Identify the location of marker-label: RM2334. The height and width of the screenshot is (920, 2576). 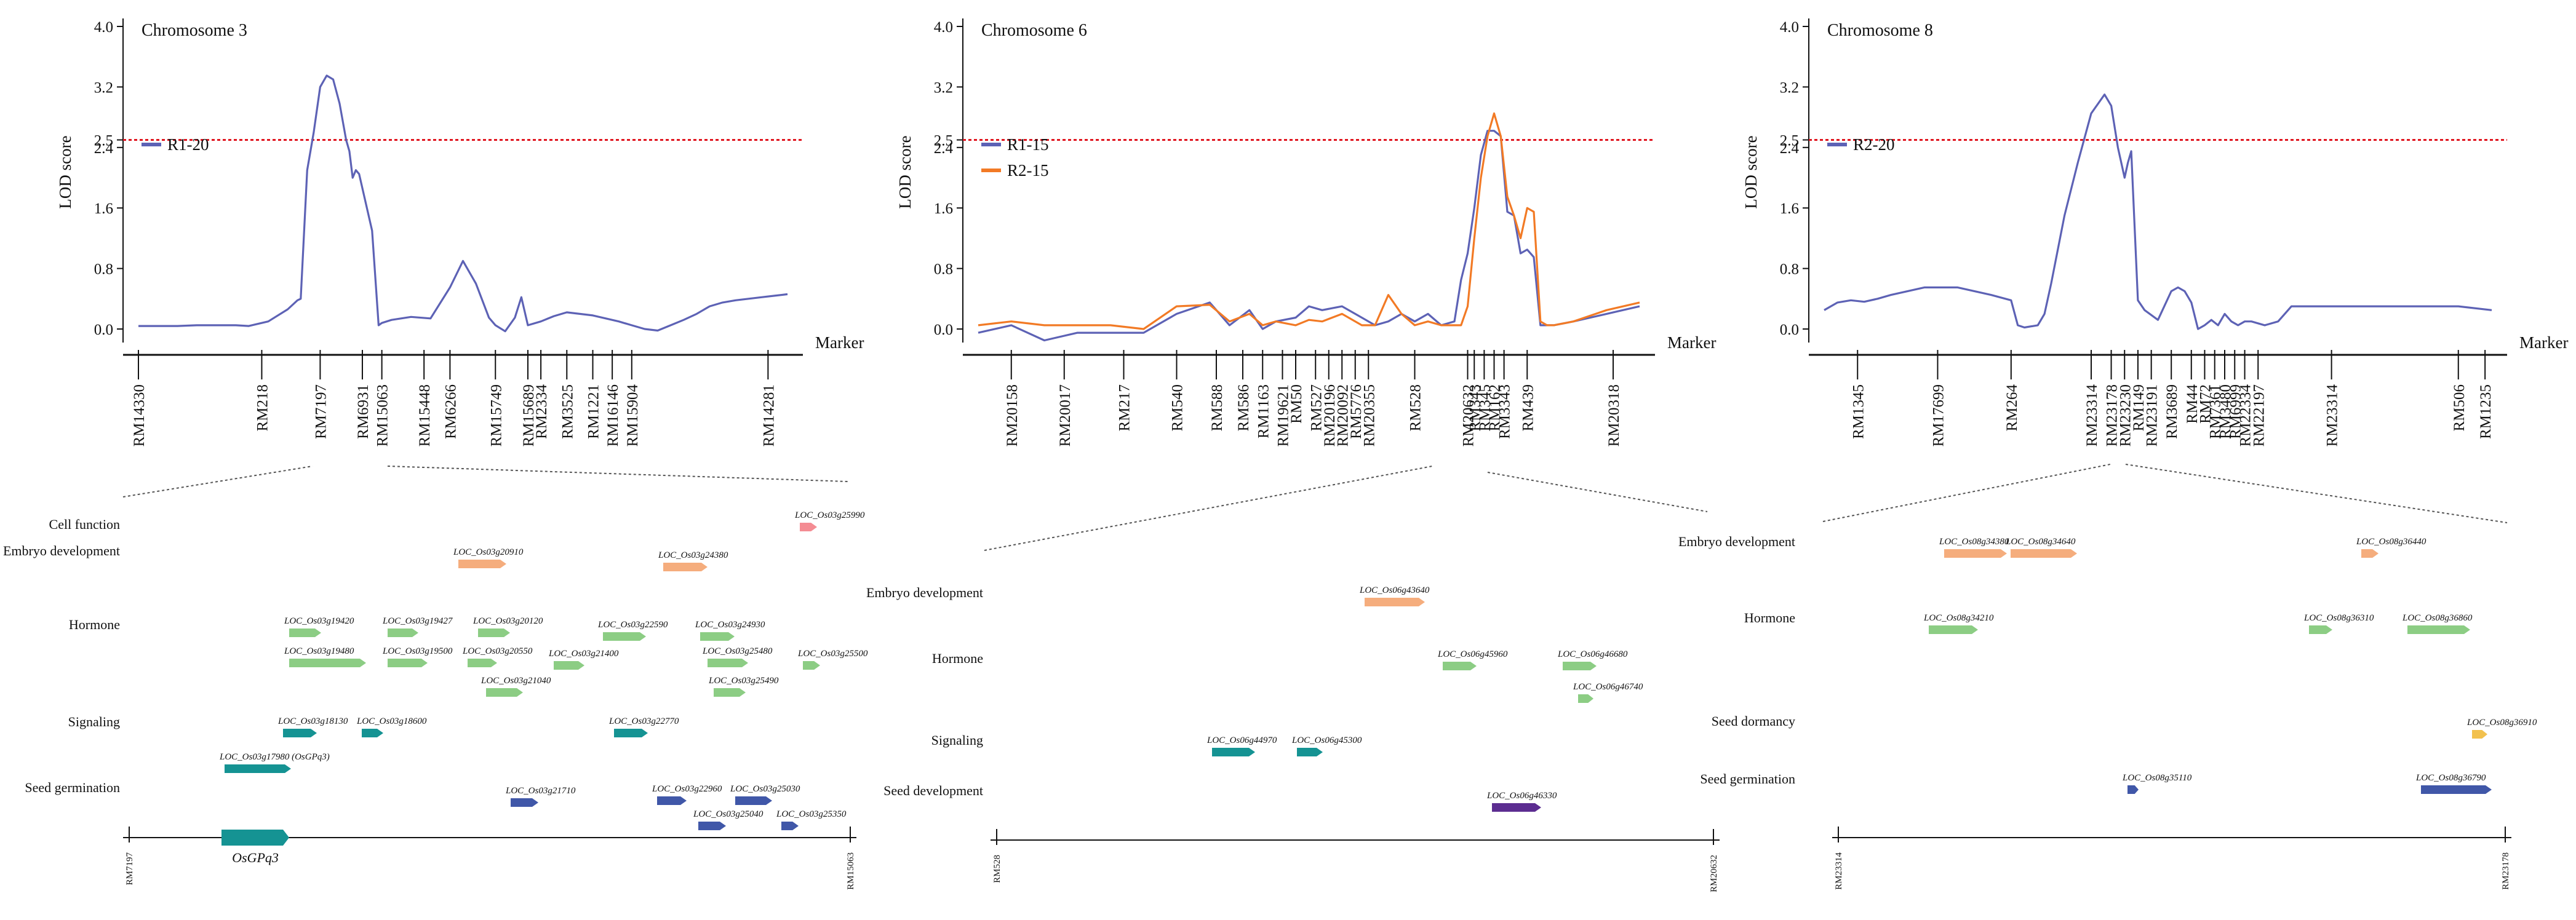
(541, 411).